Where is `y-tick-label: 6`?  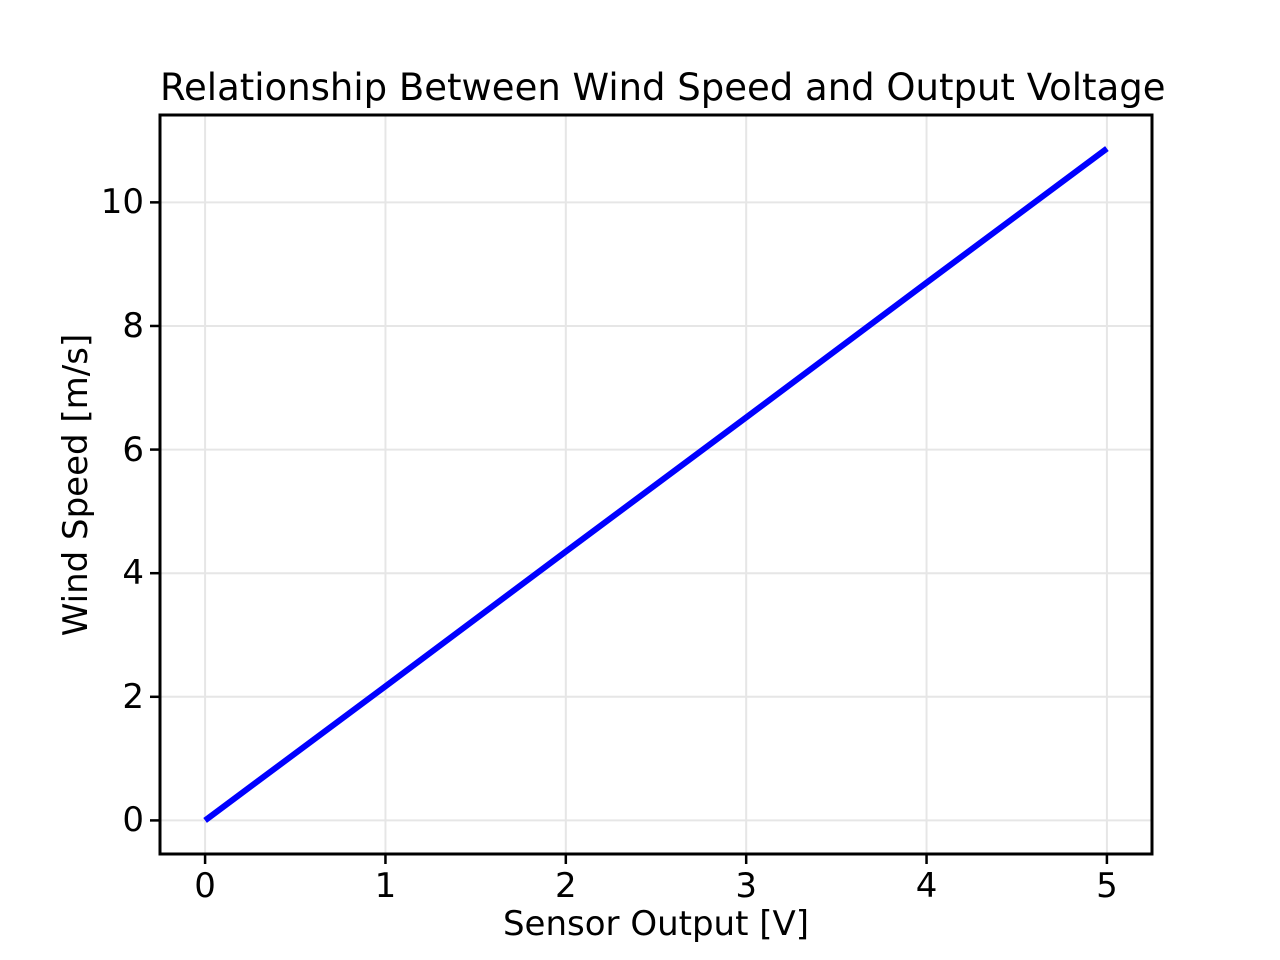 y-tick-label: 6 is located at coordinates (133, 449).